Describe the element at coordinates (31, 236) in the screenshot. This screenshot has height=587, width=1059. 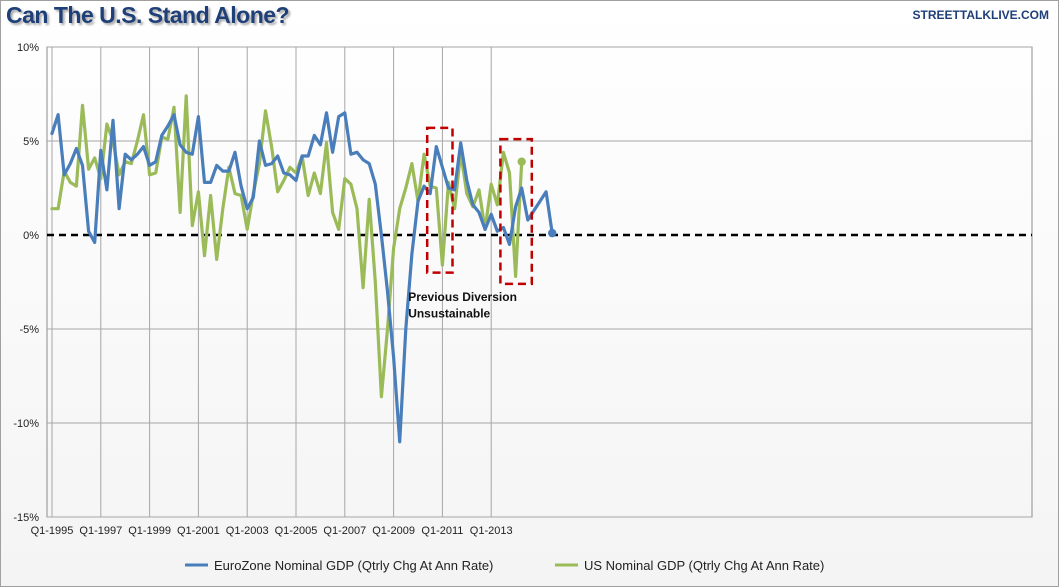
I see `y-tick-label: 0%` at that location.